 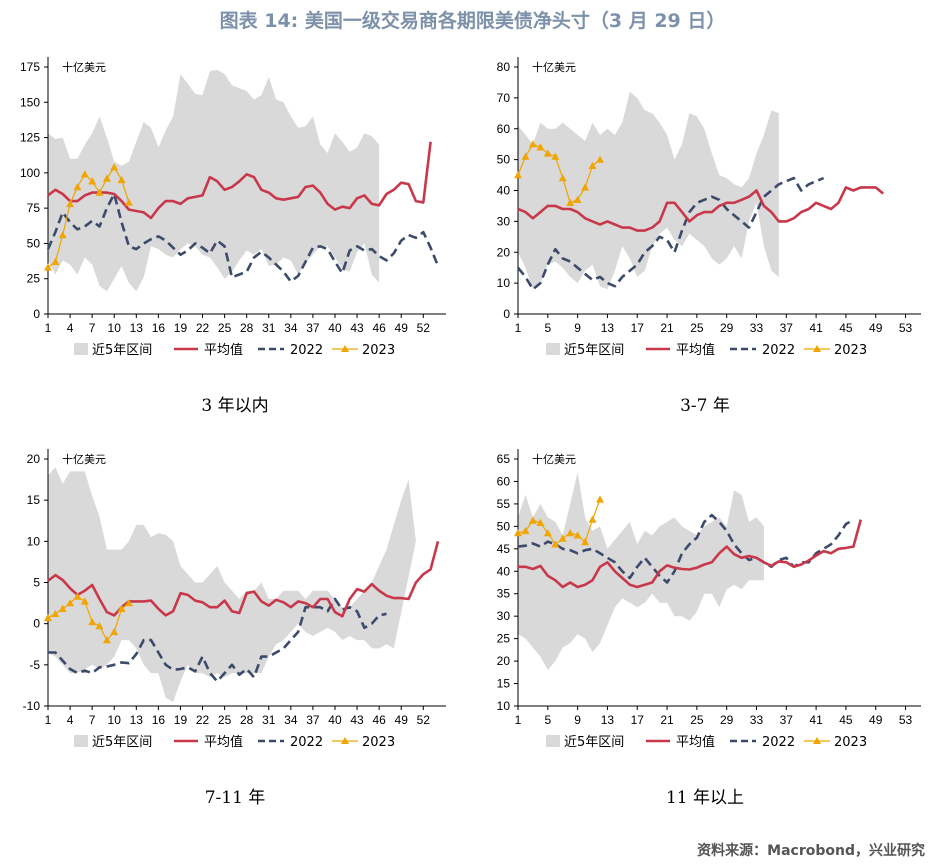 What do you see at coordinates (757, 328) in the screenshot?
I see `x-tick-label: 33` at bounding box center [757, 328].